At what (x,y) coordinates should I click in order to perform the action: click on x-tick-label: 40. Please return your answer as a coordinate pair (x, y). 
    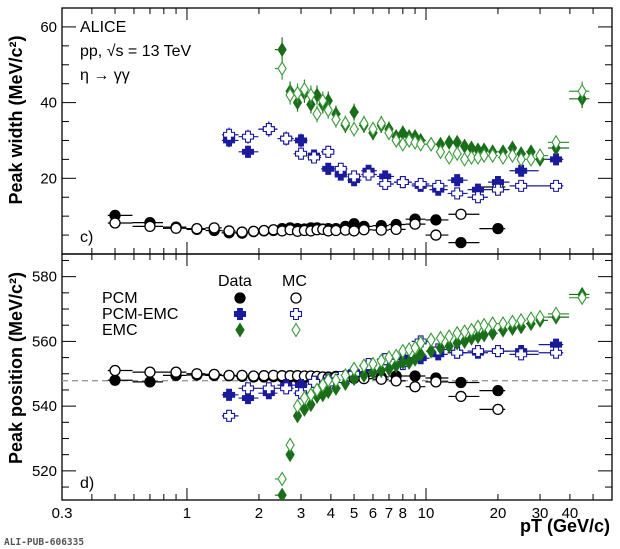
    Looking at the image, I should click on (570, 513).